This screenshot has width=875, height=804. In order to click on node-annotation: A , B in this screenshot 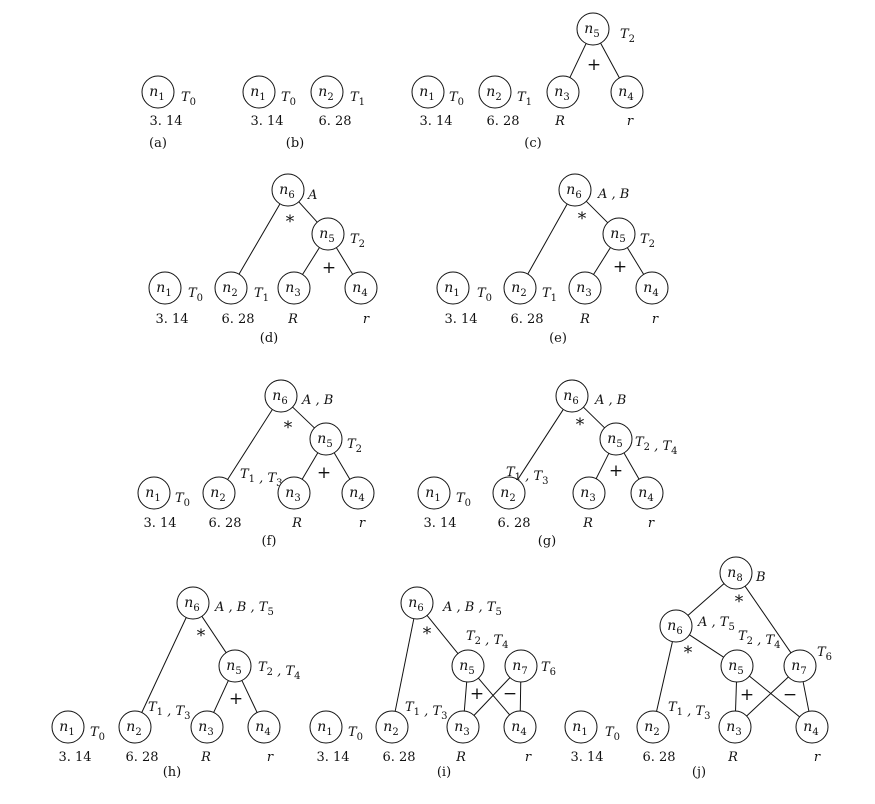, I will do `click(610, 400)`.